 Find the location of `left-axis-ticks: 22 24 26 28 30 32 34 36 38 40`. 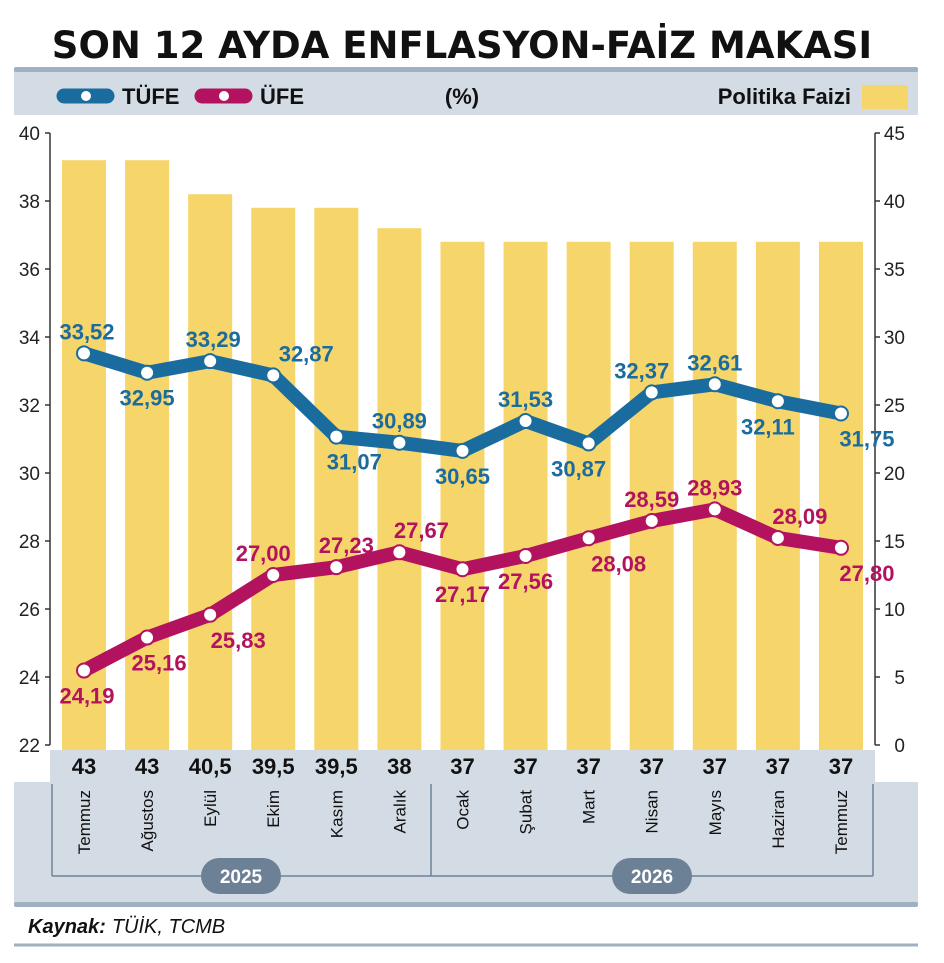

left-axis-ticks: 22 24 26 28 30 32 34 36 38 40 is located at coordinates (34, 440).